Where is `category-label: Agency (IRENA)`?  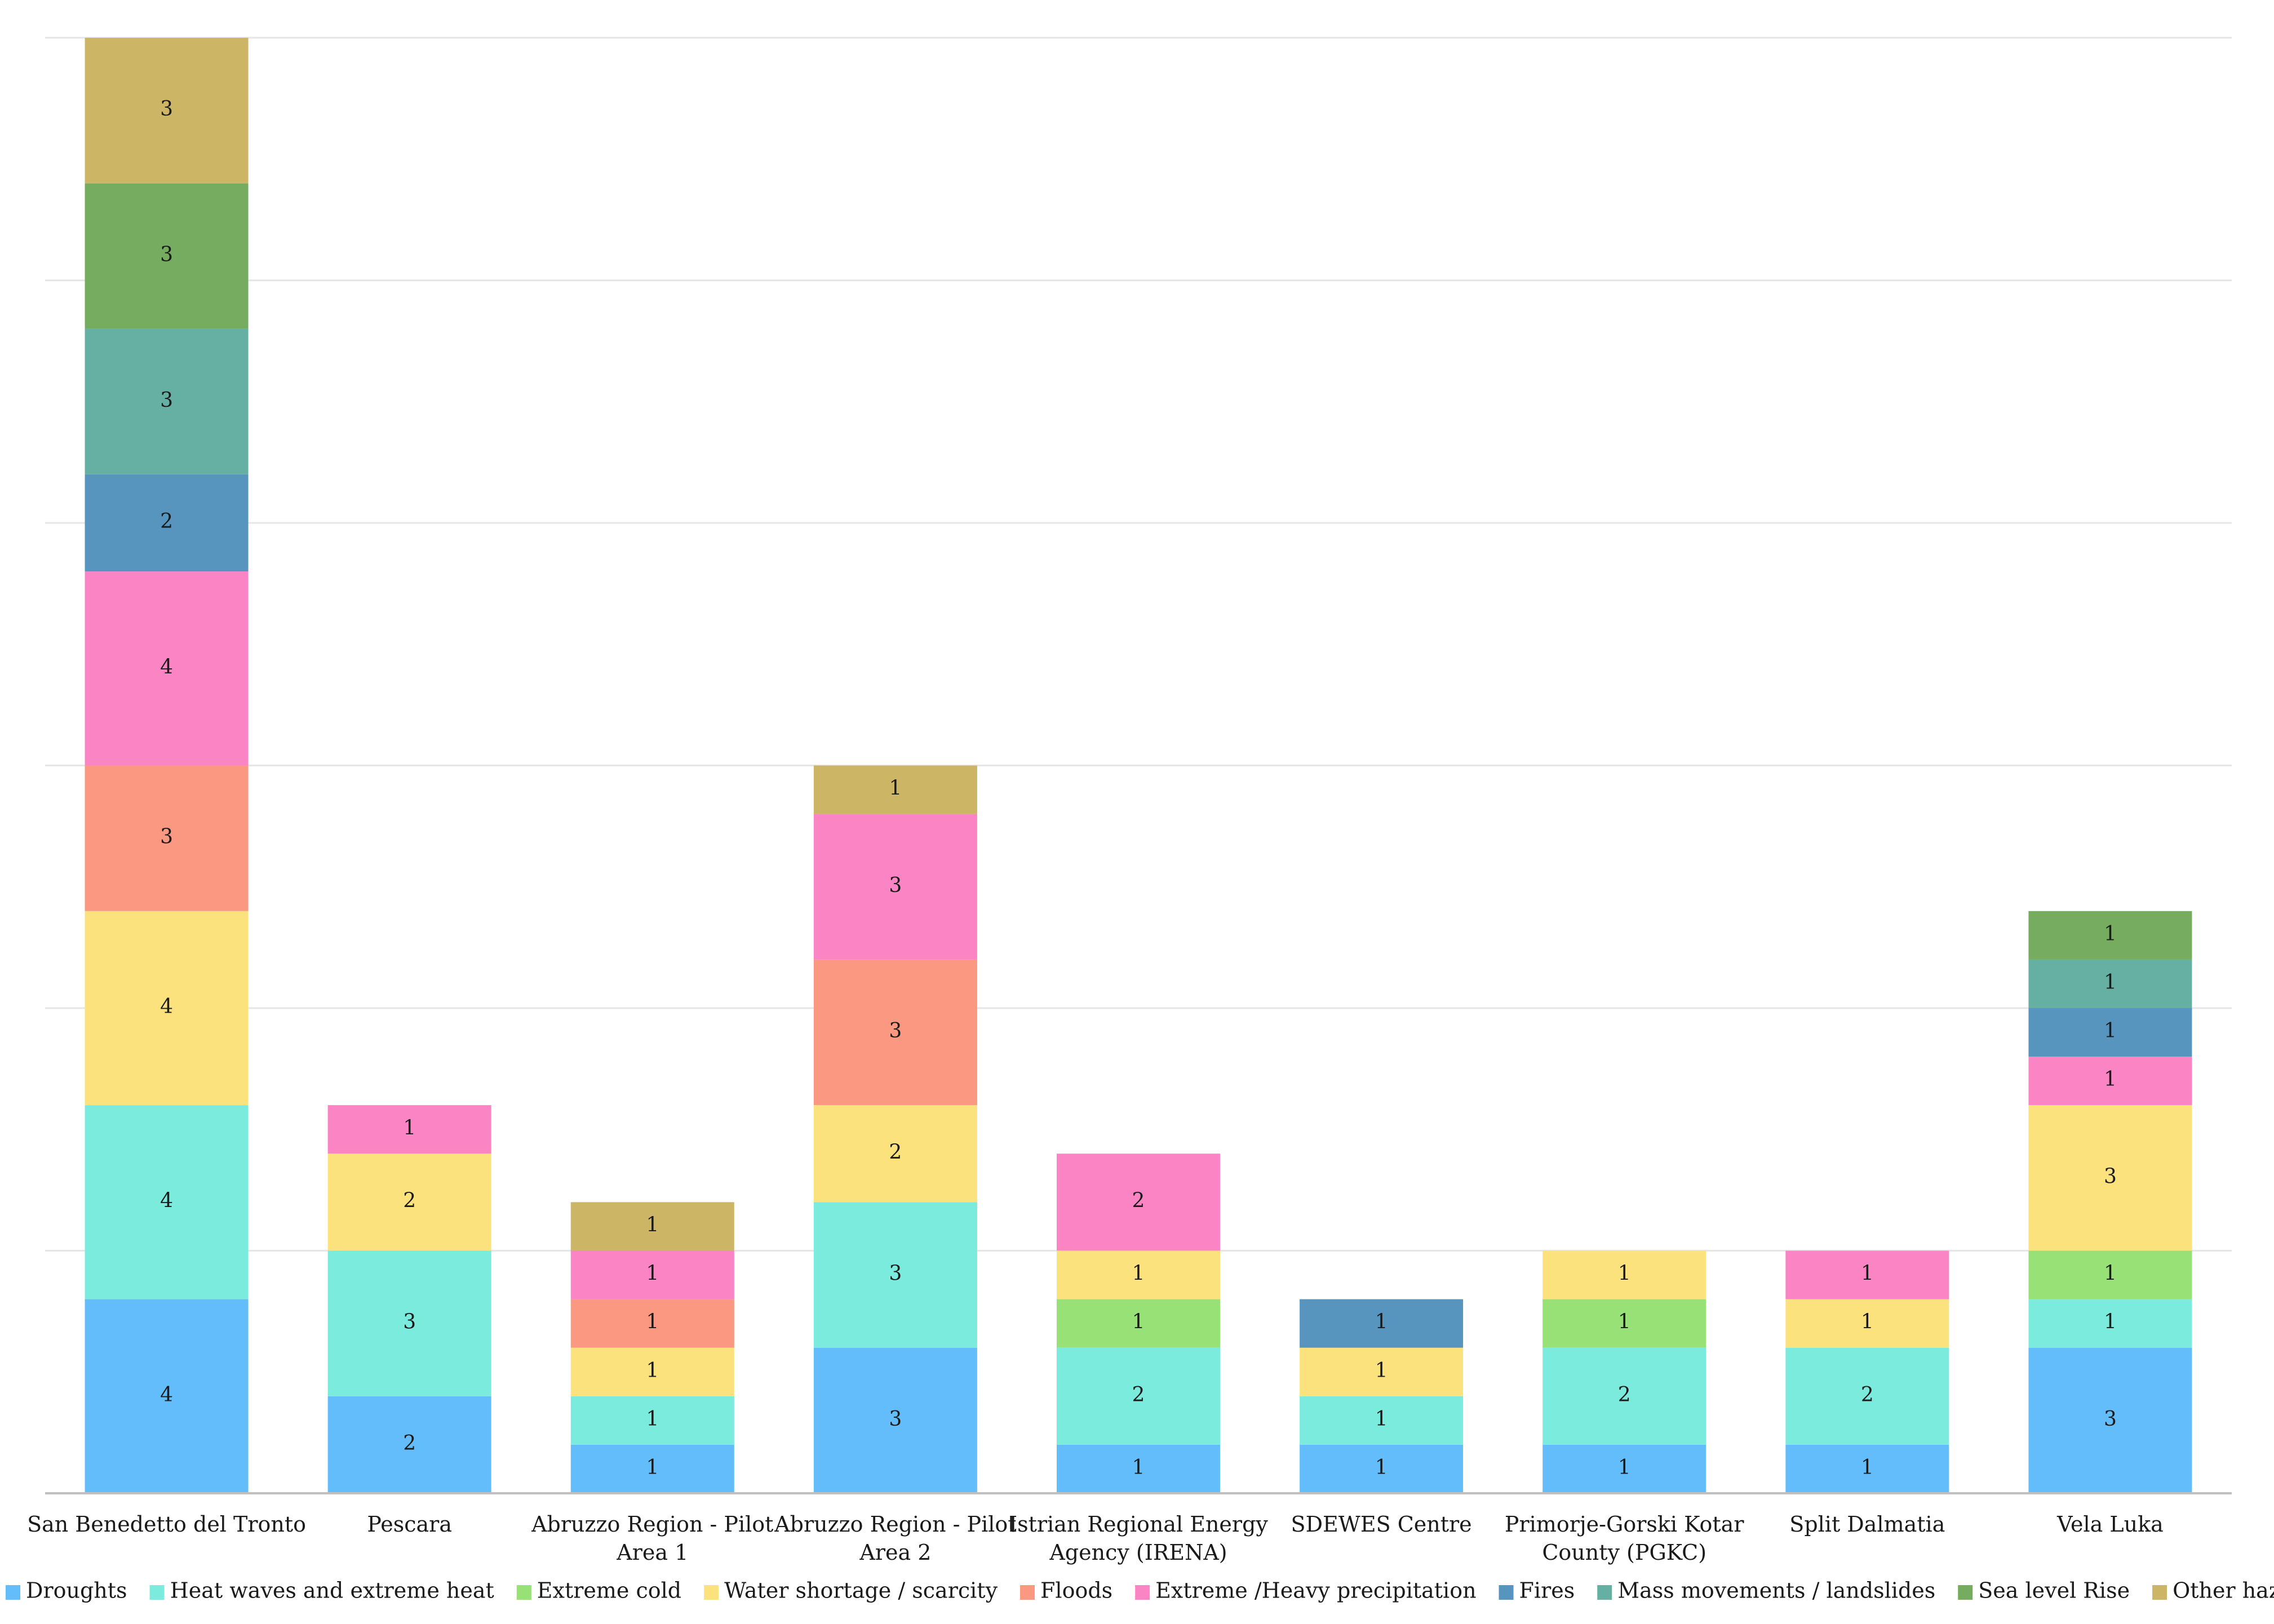 category-label: Agency (IRENA) is located at coordinates (1138, 1552).